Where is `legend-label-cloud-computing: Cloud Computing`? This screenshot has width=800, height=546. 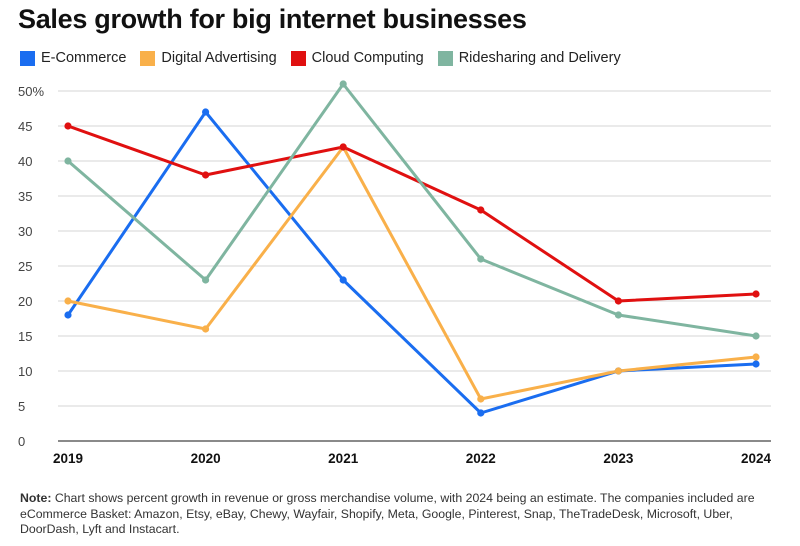
legend-label-cloud-computing: Cloud Computing is located at coordinates (367, 58).